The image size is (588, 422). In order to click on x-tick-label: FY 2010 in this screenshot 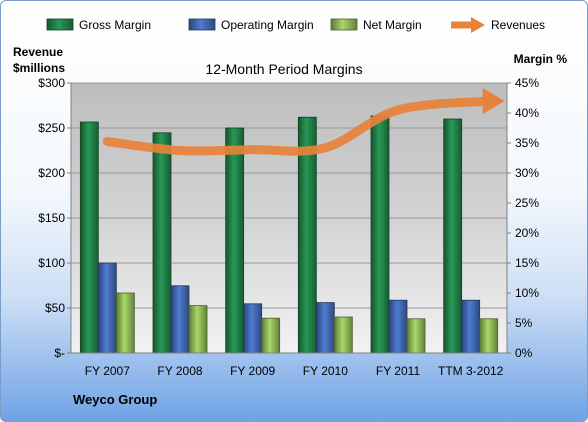, I will do `click(325, 371)`.